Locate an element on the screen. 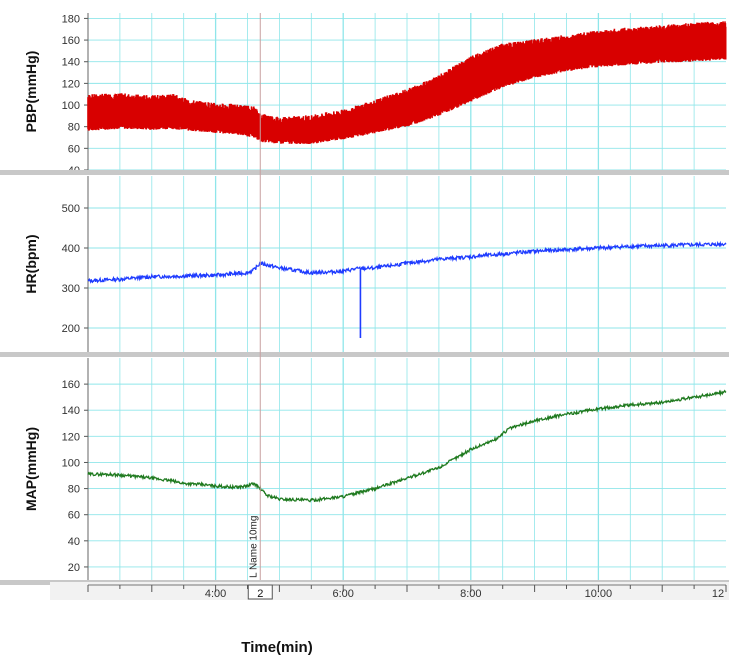  hr-series-line is located at coordinates (407, 262).